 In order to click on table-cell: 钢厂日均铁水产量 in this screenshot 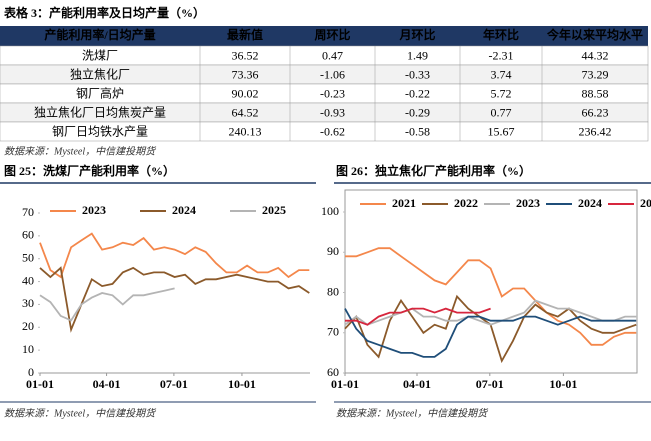, I will do `click(100, 131)`.